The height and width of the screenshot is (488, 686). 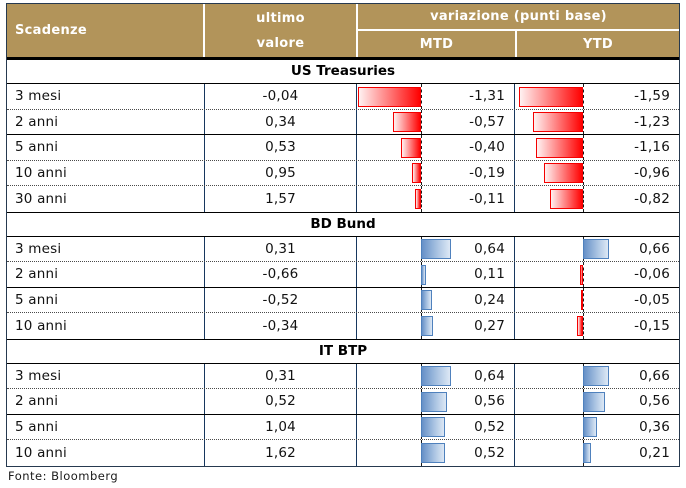 What do you see at coordinates (41, 172) in the screenshot?
I see `row-label: 10 anni` at bounding box center [41, 172].